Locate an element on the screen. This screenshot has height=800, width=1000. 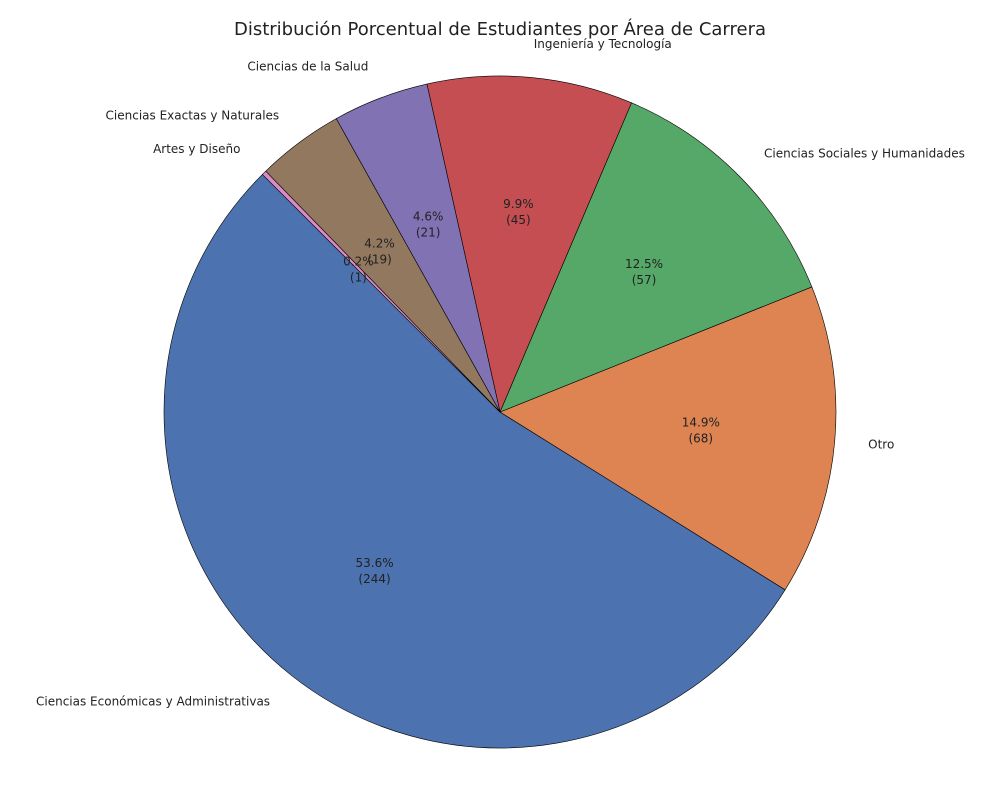
slice-category-label: Ciencias Sociales y Humanidades is located at coordinates (864, 153).